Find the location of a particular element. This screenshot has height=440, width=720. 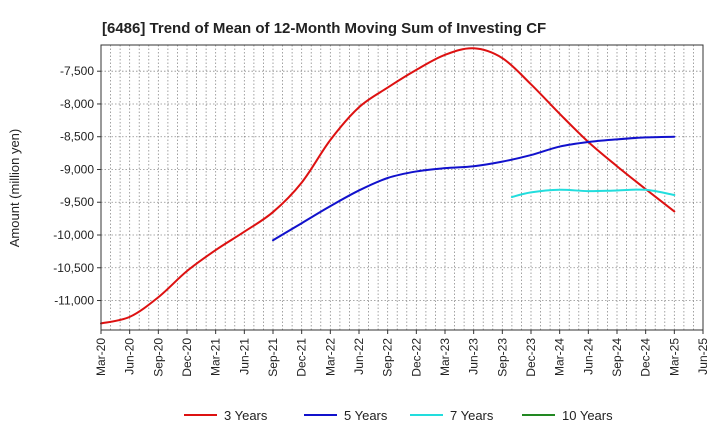

x-tick-label: Mar-23 is located at coordinates (445, 357).